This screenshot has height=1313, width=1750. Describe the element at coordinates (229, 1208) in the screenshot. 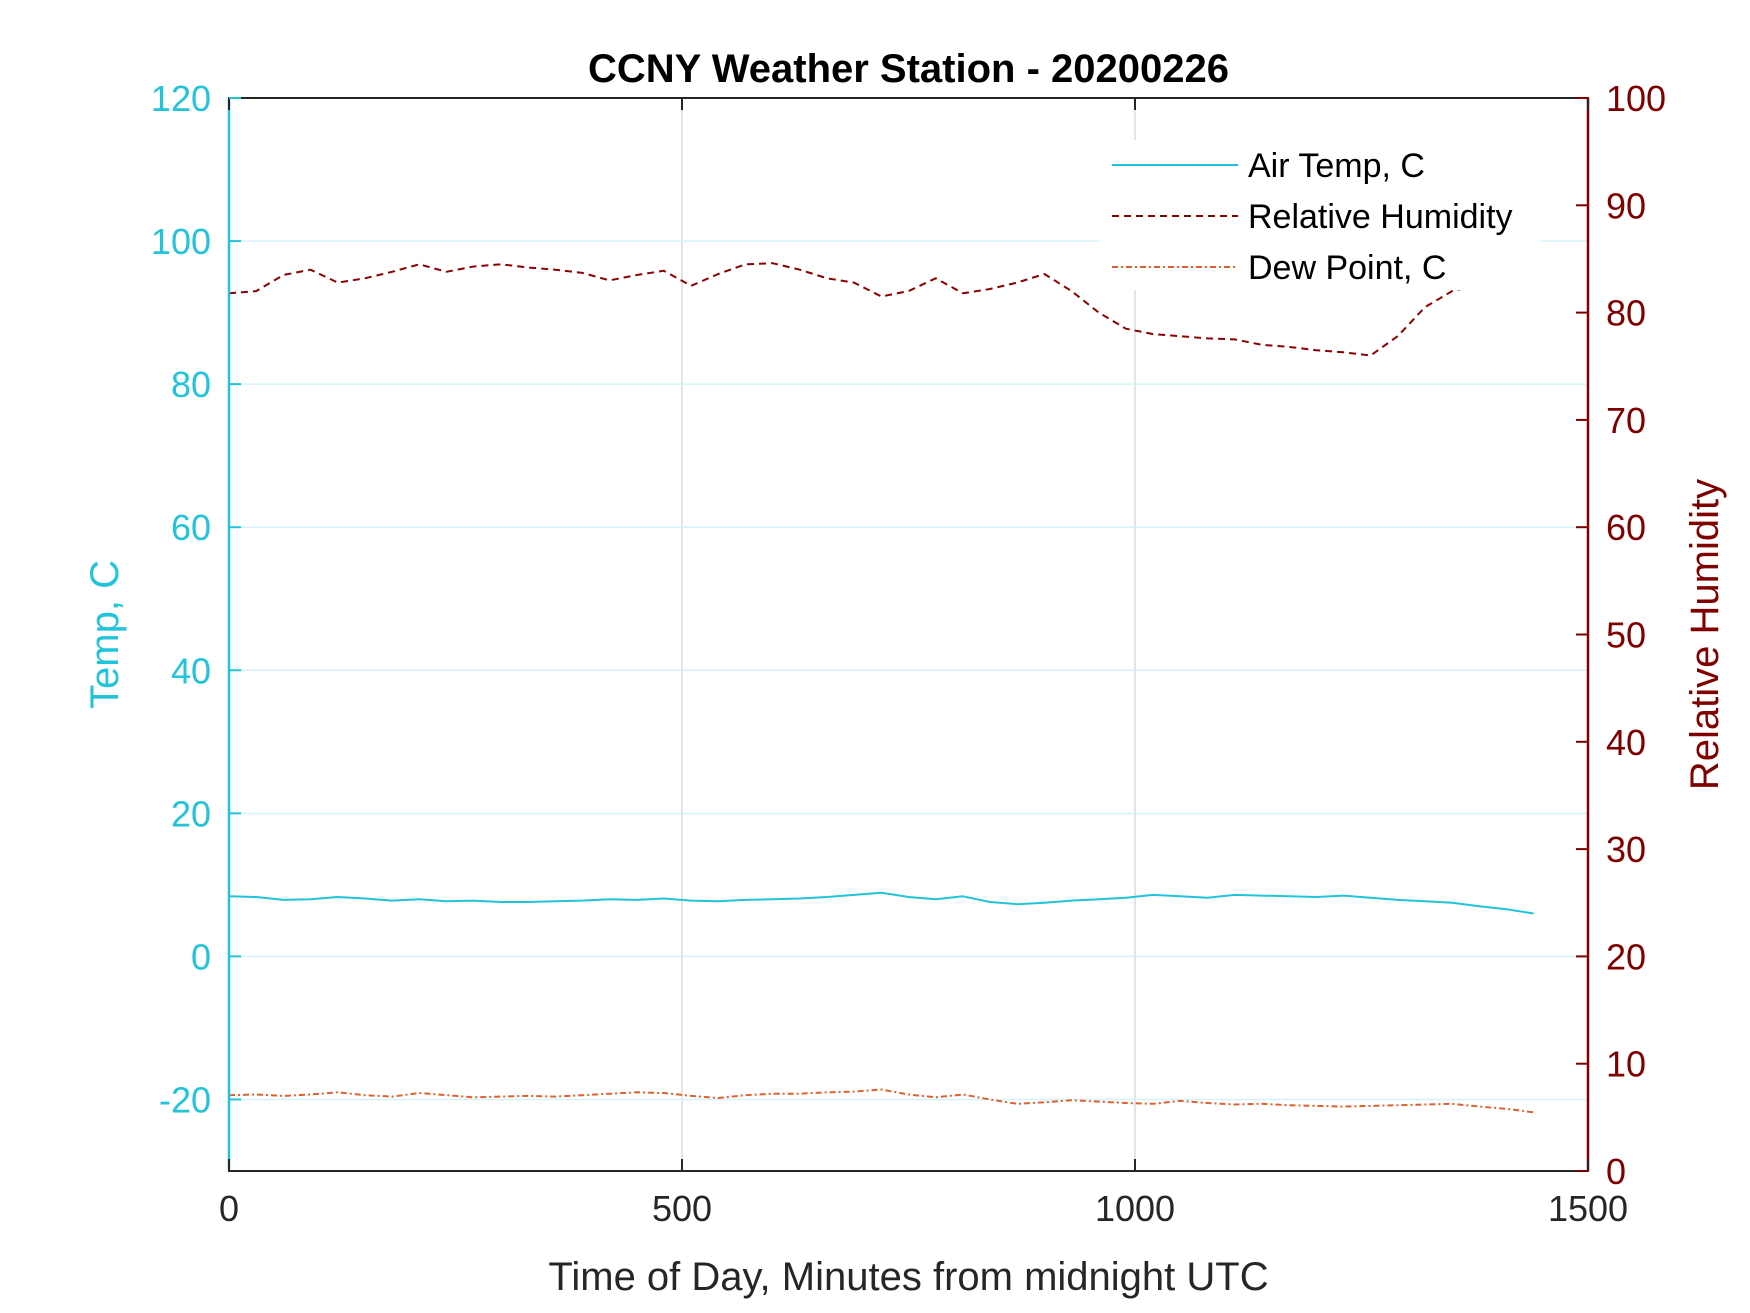

I see `x-tick-label: 0` at that location.